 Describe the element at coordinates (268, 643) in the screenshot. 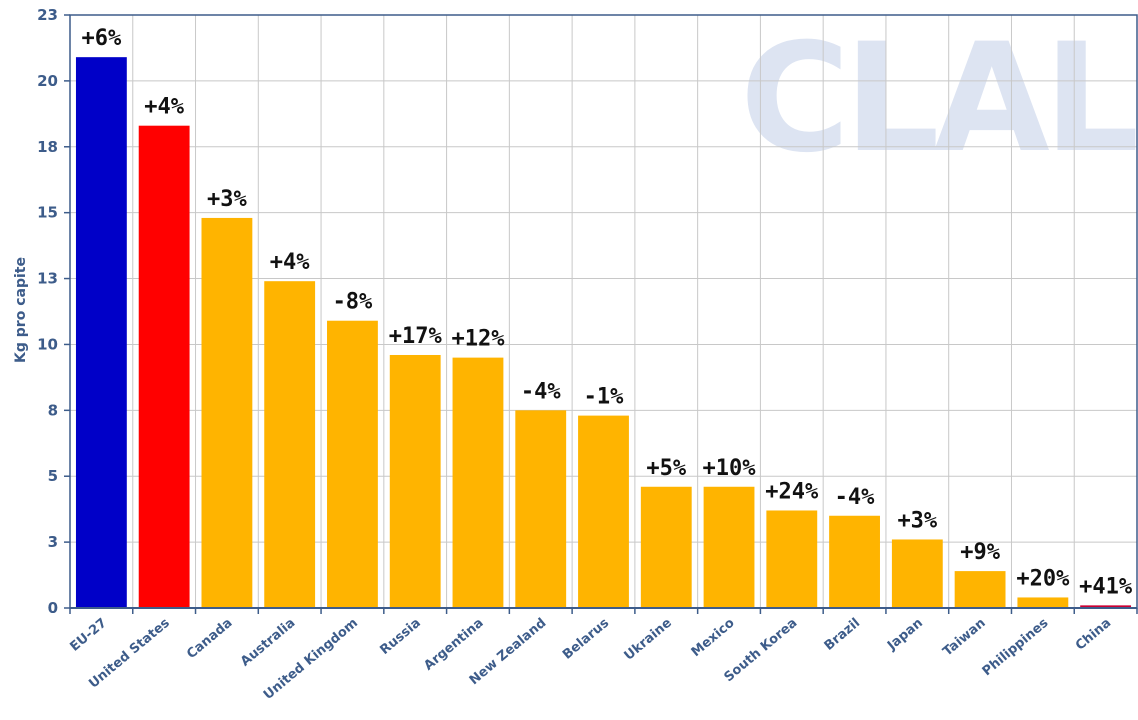

I see `category-label: Australia` at that location.